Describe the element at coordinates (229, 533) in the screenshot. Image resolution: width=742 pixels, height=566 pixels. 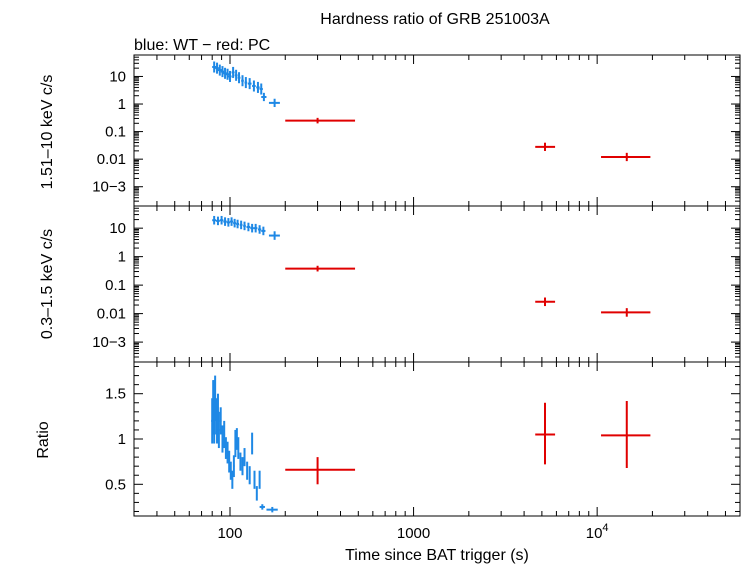
I see `x-tick-label: 100` at that location.